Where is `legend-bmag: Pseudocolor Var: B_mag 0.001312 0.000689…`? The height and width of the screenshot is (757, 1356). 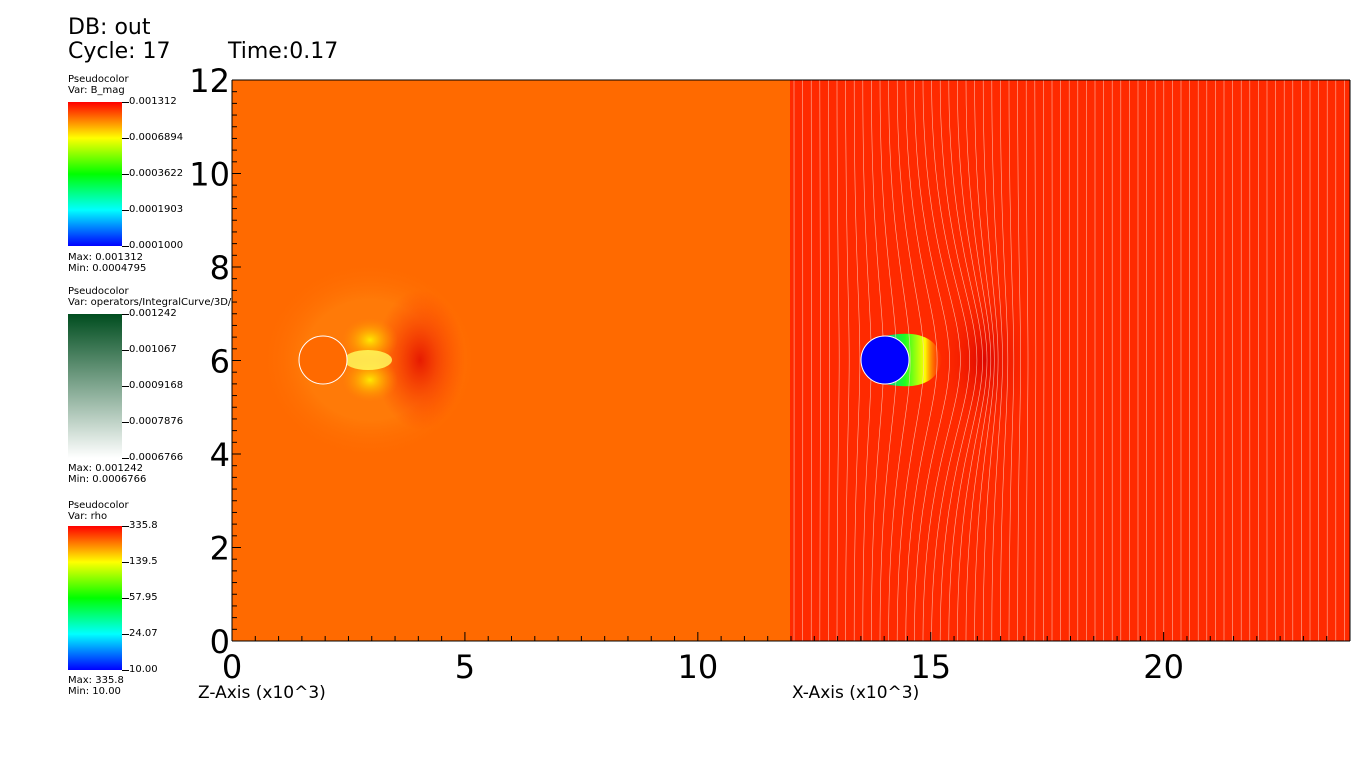 legend-bmag: Pseudocolor Var: B_mag 0.001312 0.000689… is located at coordinates (188, 174).